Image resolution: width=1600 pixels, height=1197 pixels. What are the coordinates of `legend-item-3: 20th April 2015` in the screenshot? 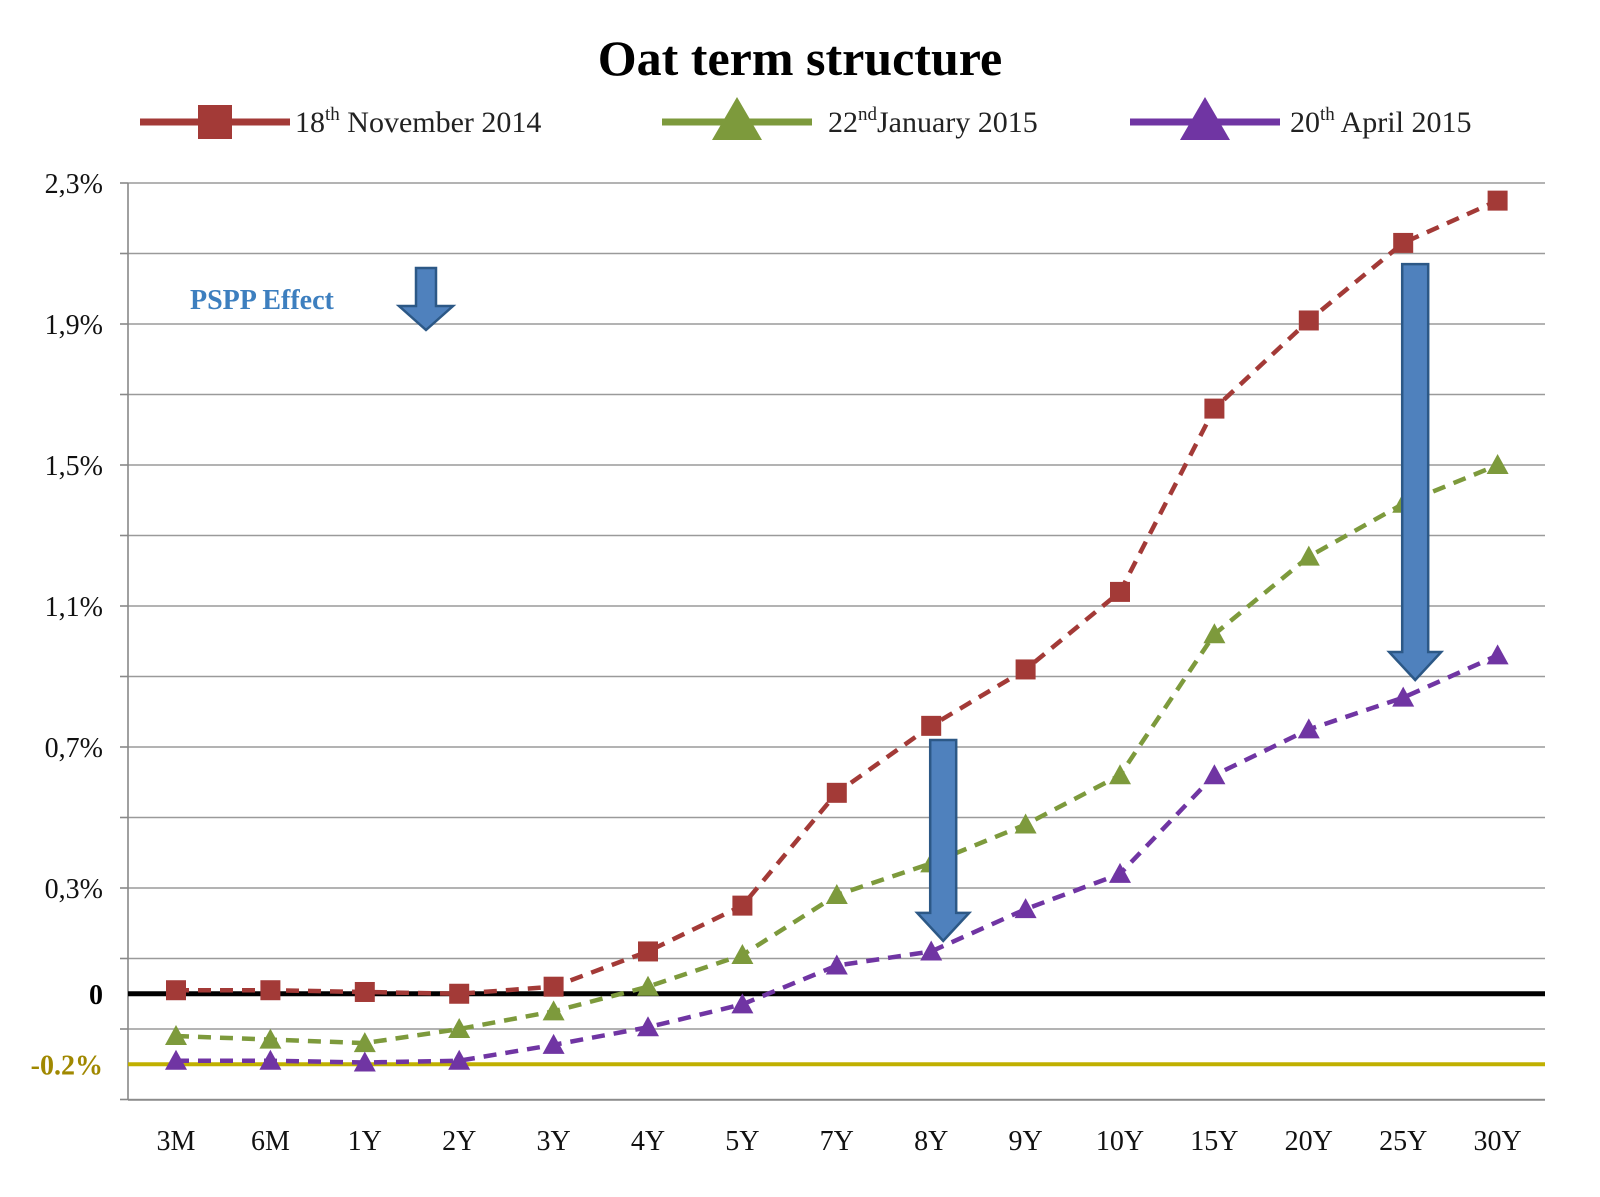 It's located at (1300, 118).